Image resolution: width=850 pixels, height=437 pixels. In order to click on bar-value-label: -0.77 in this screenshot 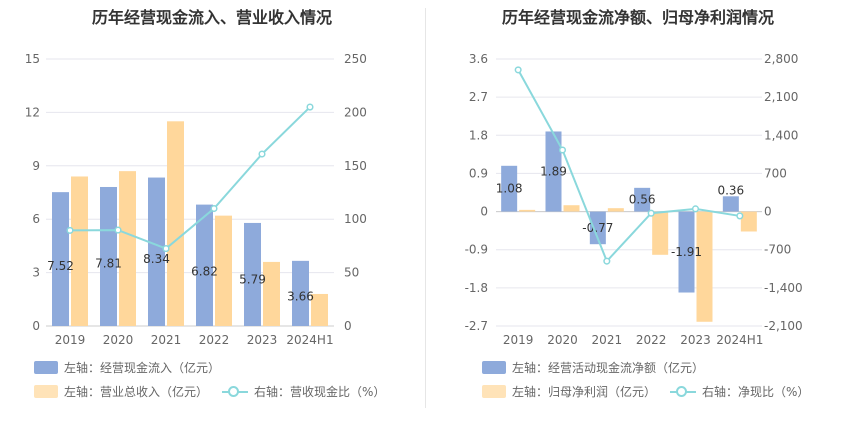, I will do `click(597, 228)`.